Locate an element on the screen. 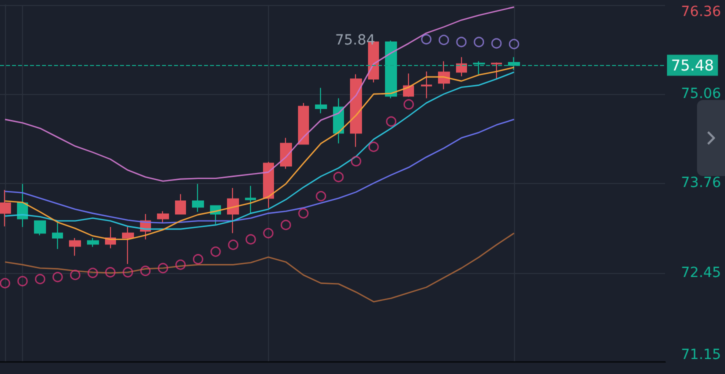 Image resolution: width=725 pixels, height=374 pixels. y-tick-label: 72.45 is located at coordinates (701, 272).